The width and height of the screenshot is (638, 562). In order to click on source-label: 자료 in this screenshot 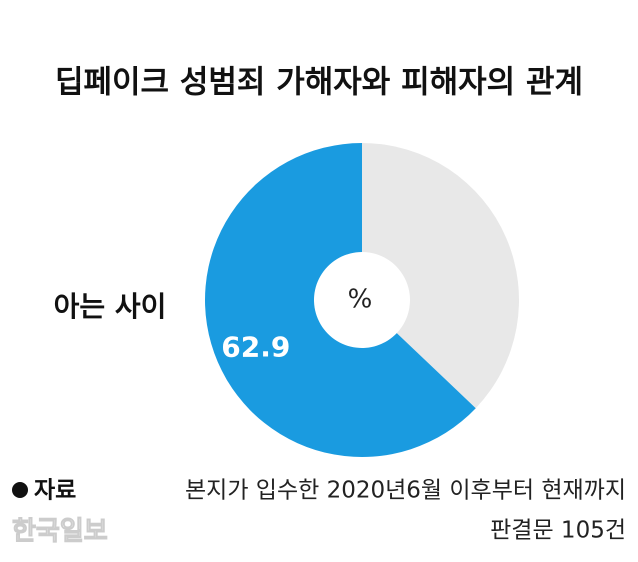, I will do `click(55, 491)`.